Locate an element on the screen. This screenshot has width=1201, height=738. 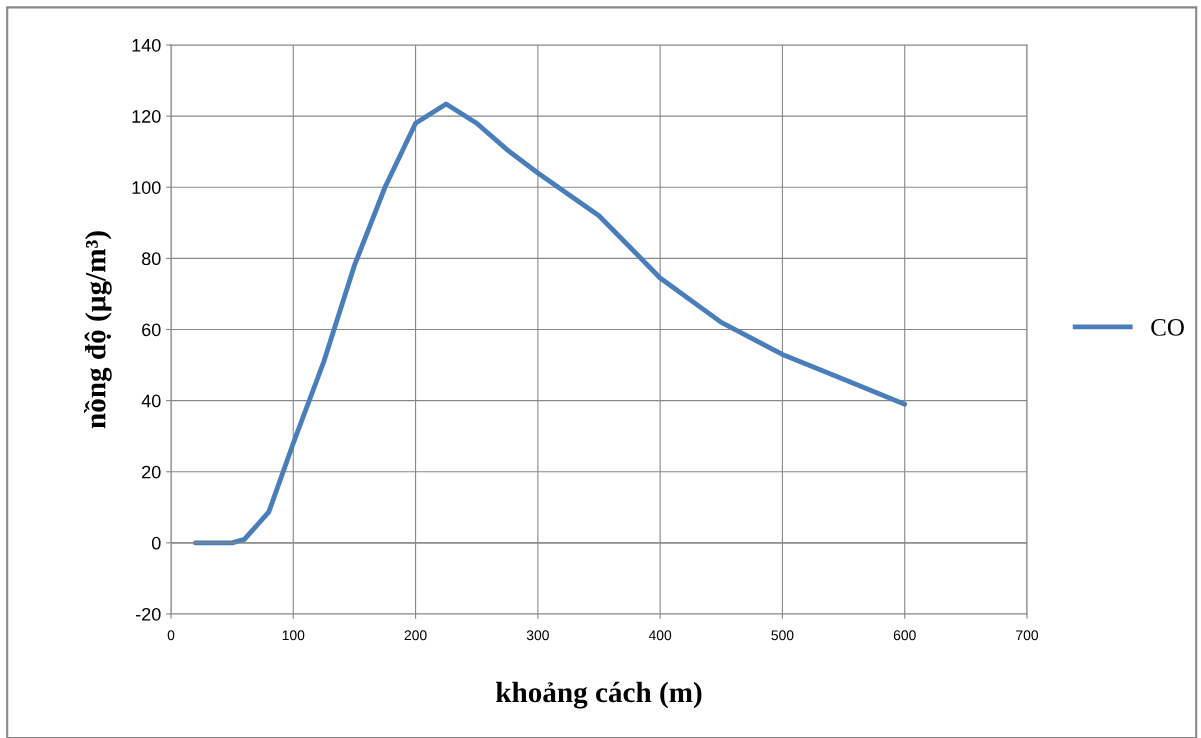
x-tick-label: 0 is located at coordinates (171, 635).